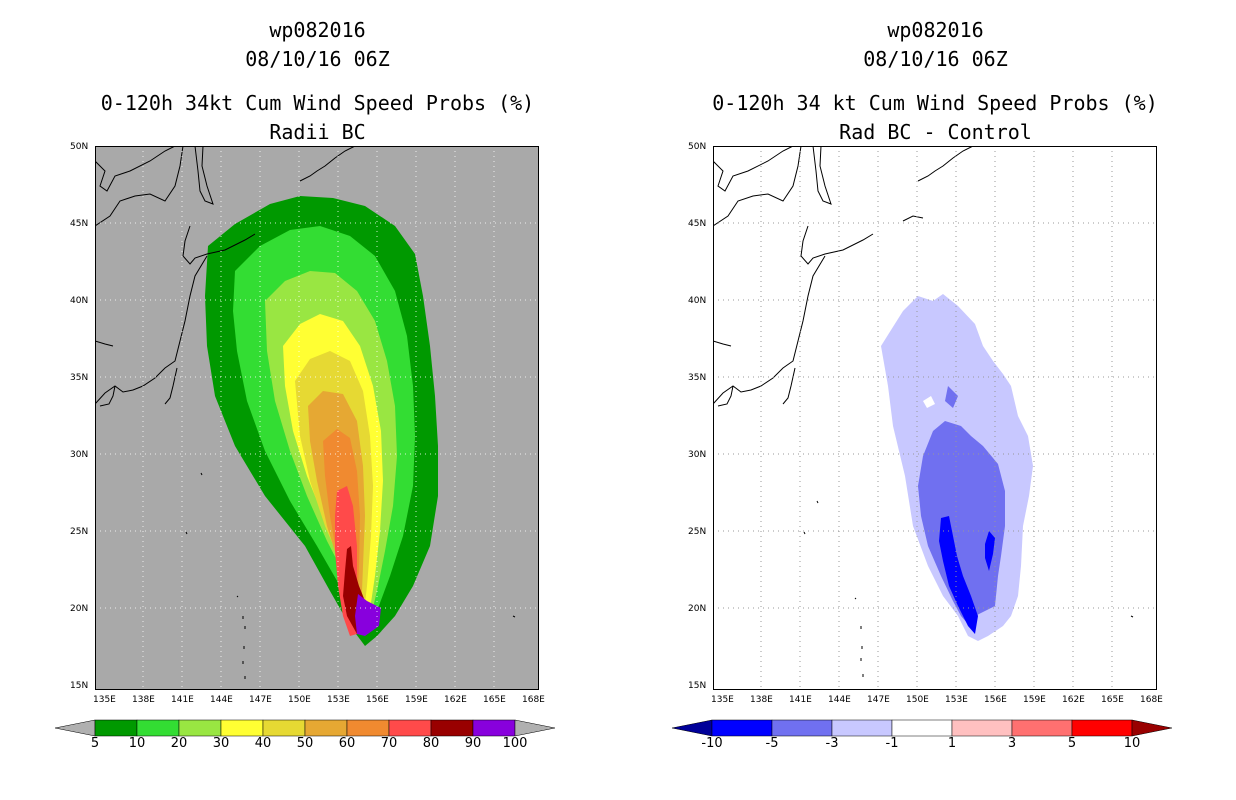 This screenshot has width=1236, height=800. I want to click on right-colorbar-label-0: -10, so click(712, 743).